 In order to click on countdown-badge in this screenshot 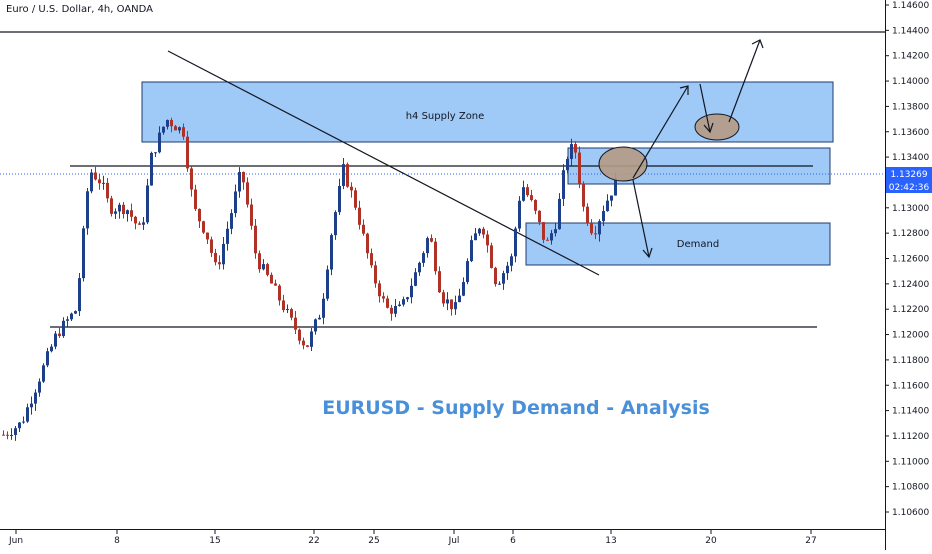, I will do `click(909, 186)`.